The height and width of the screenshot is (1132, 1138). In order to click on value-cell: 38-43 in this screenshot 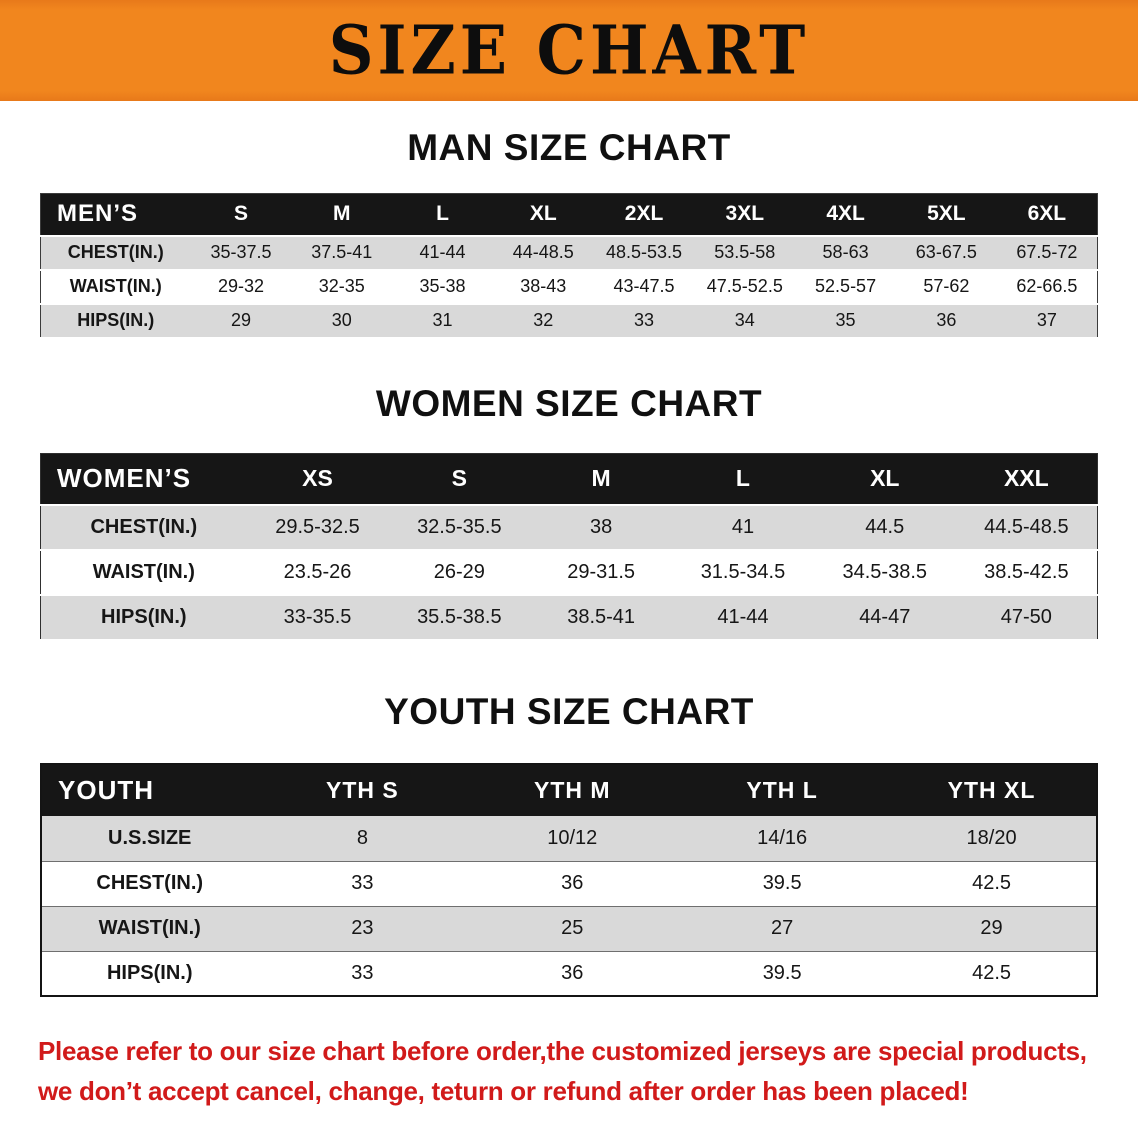, I will do `click(543, 286)`.